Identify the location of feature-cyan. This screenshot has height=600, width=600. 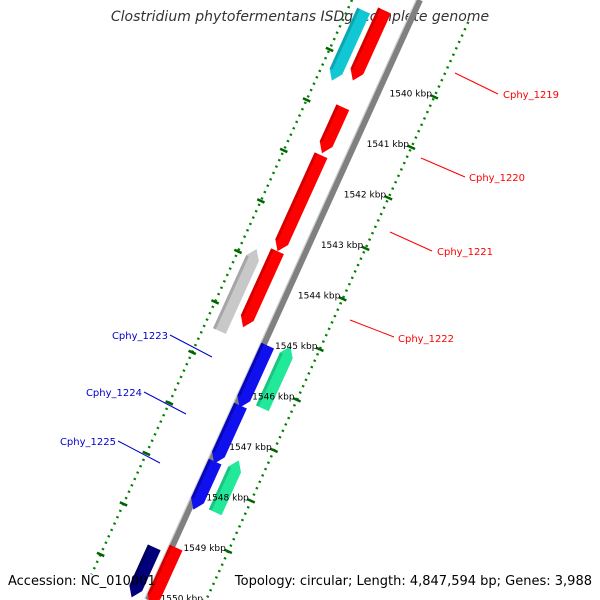
(349, 44).